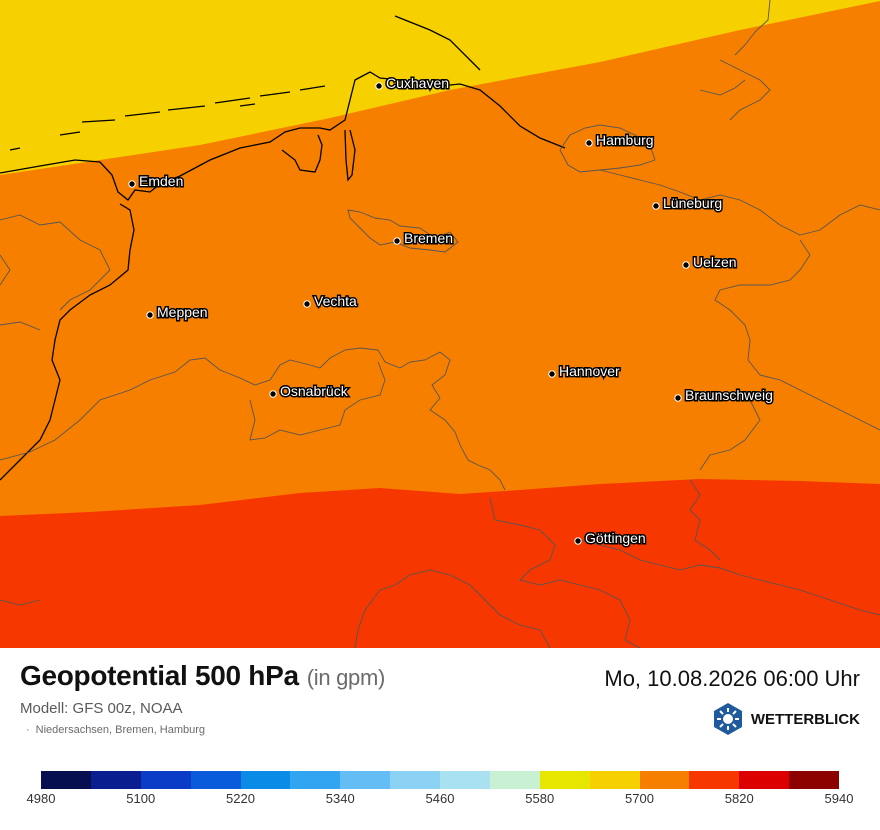 The height and width of the screenshot is (830, 880). I want to click on region-info: · Niedersachsen, Bremen, Hamburg, so click(115, 730).